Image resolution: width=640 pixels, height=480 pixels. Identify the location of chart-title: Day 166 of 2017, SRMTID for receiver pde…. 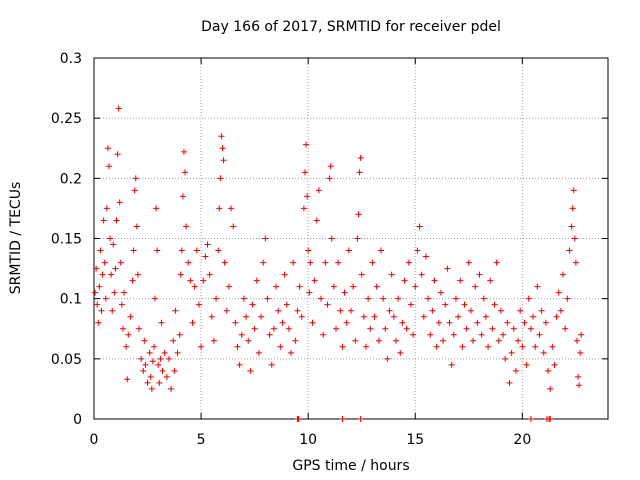
(351, 27).